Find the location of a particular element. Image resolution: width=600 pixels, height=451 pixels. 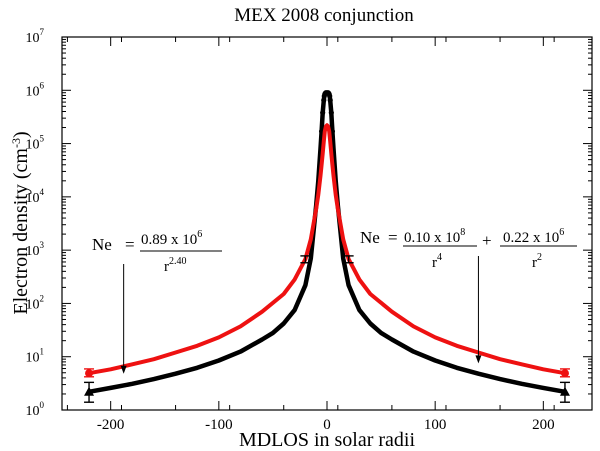

x-axis-label: MDLOS in solar radii is located at coordinates (327, 440).